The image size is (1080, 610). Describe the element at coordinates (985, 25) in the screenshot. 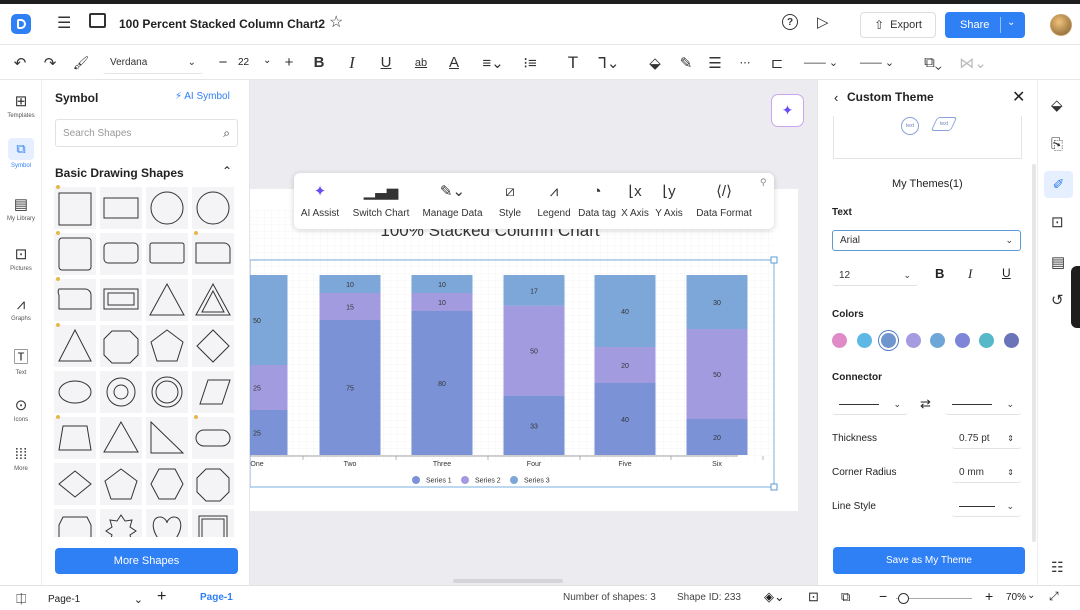

I see `share-button: Share ⌄` at that location.